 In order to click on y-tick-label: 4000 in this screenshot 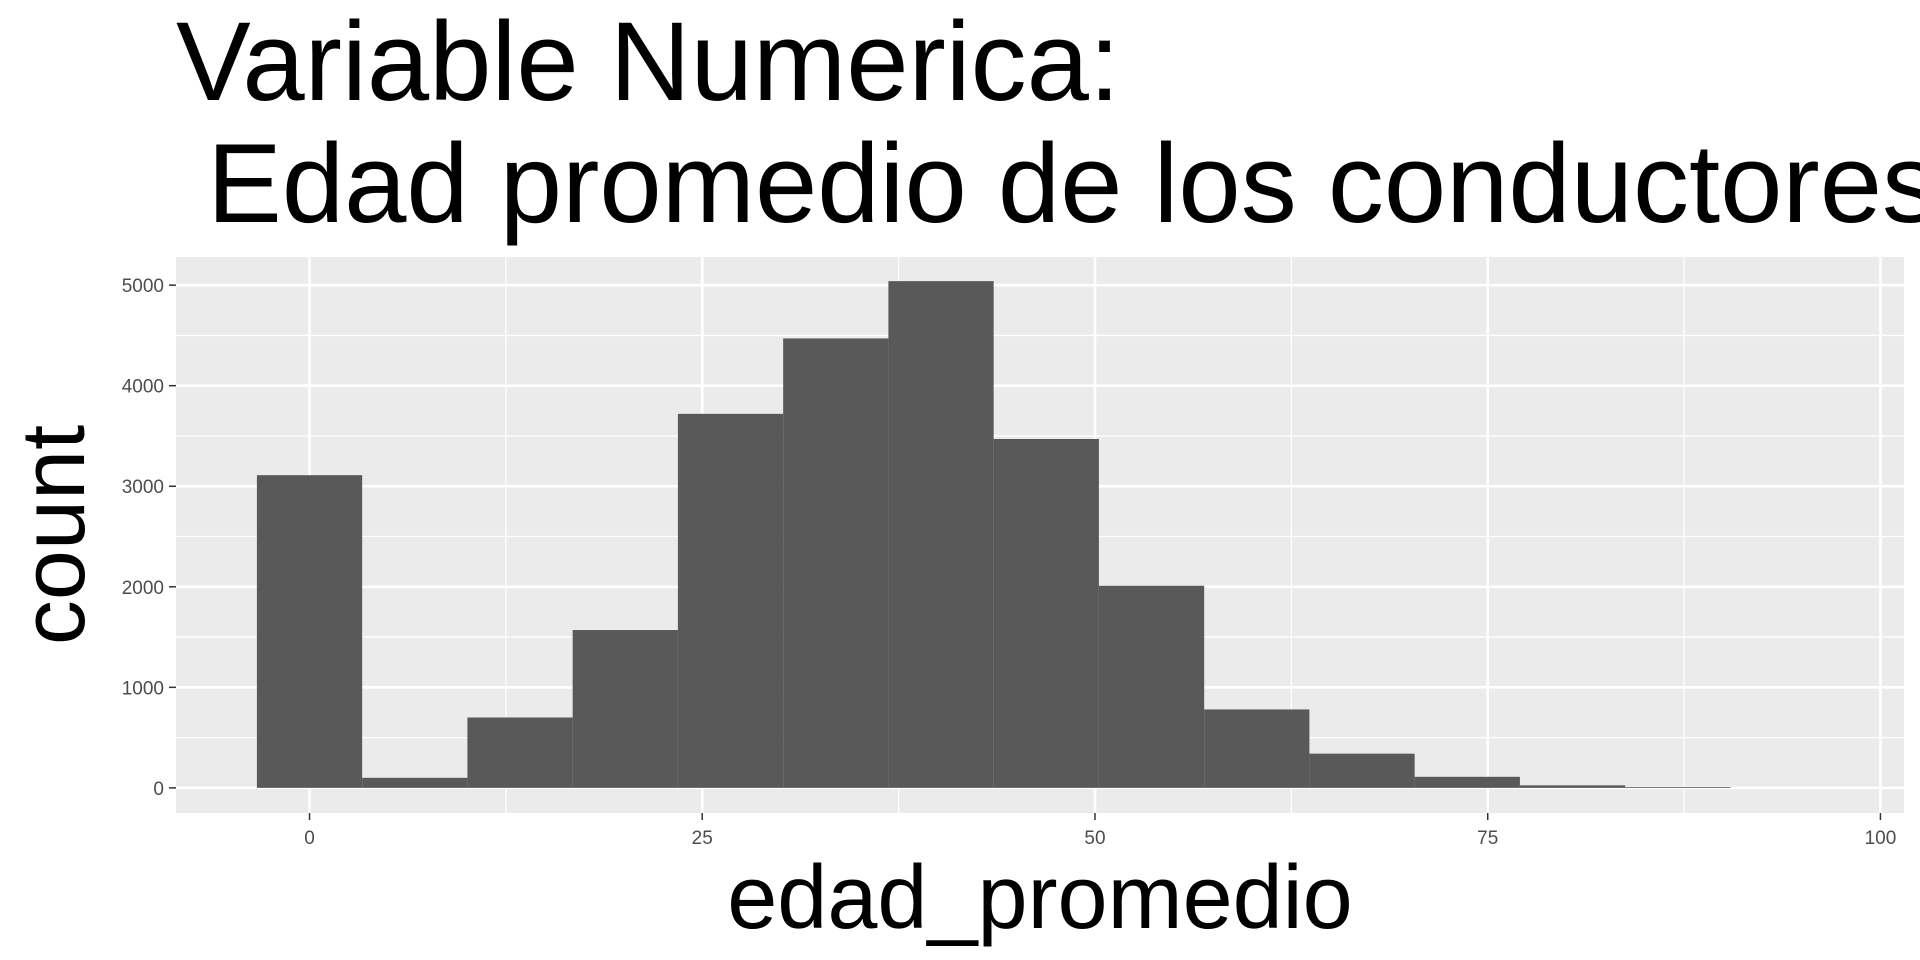, I will do `click(143, 387)`.